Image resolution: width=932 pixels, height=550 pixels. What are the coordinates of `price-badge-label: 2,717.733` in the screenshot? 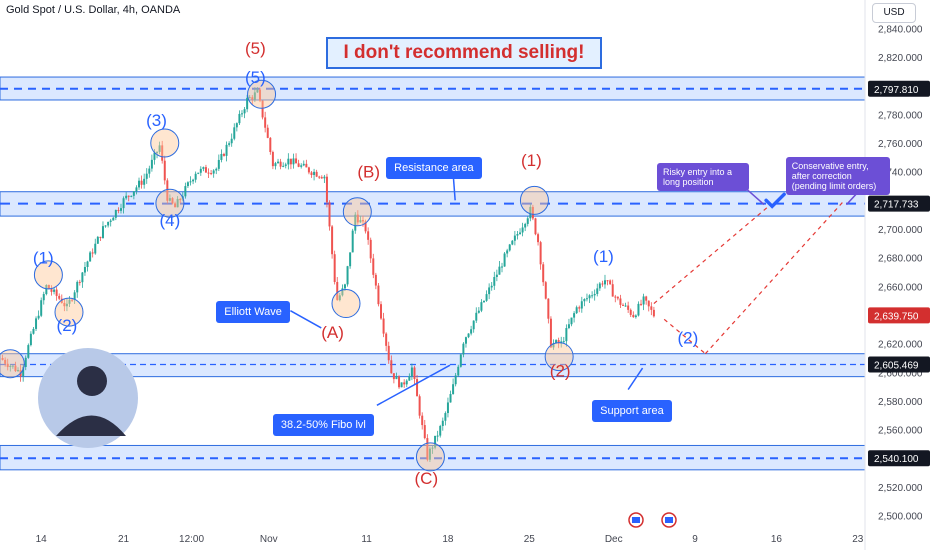 It's located at (896, 205).